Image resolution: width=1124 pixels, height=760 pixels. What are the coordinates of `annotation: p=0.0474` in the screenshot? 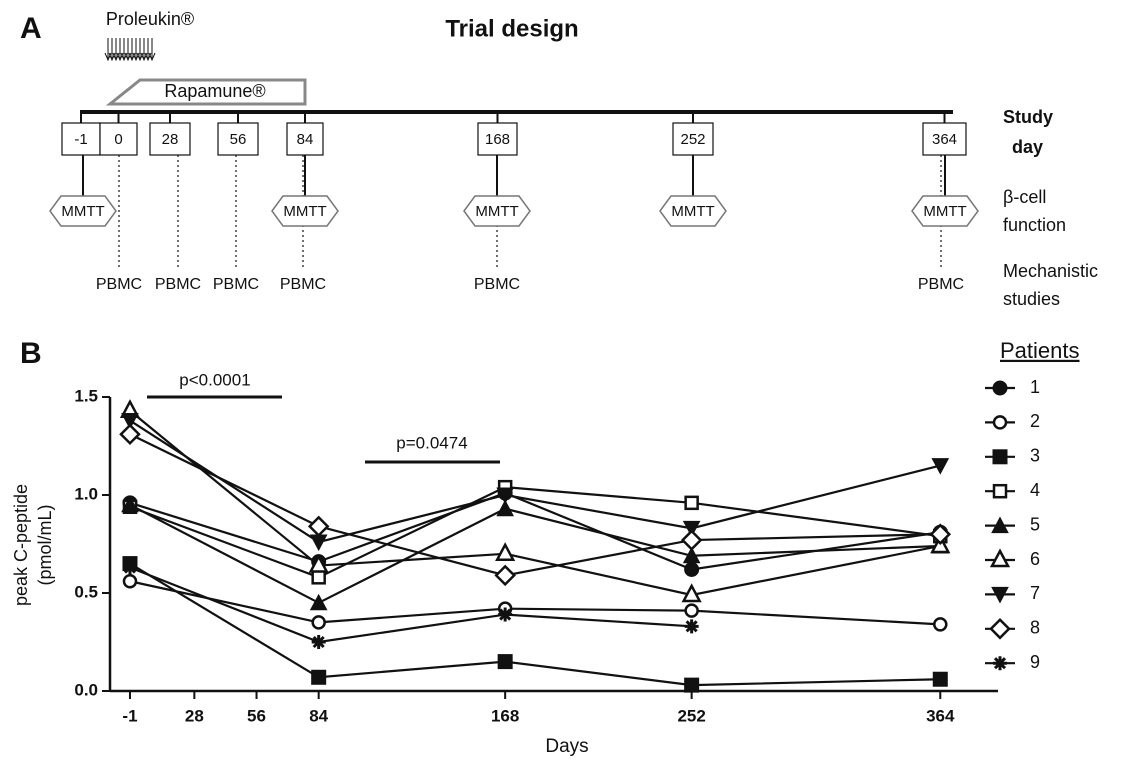 It's located at (431, 442).